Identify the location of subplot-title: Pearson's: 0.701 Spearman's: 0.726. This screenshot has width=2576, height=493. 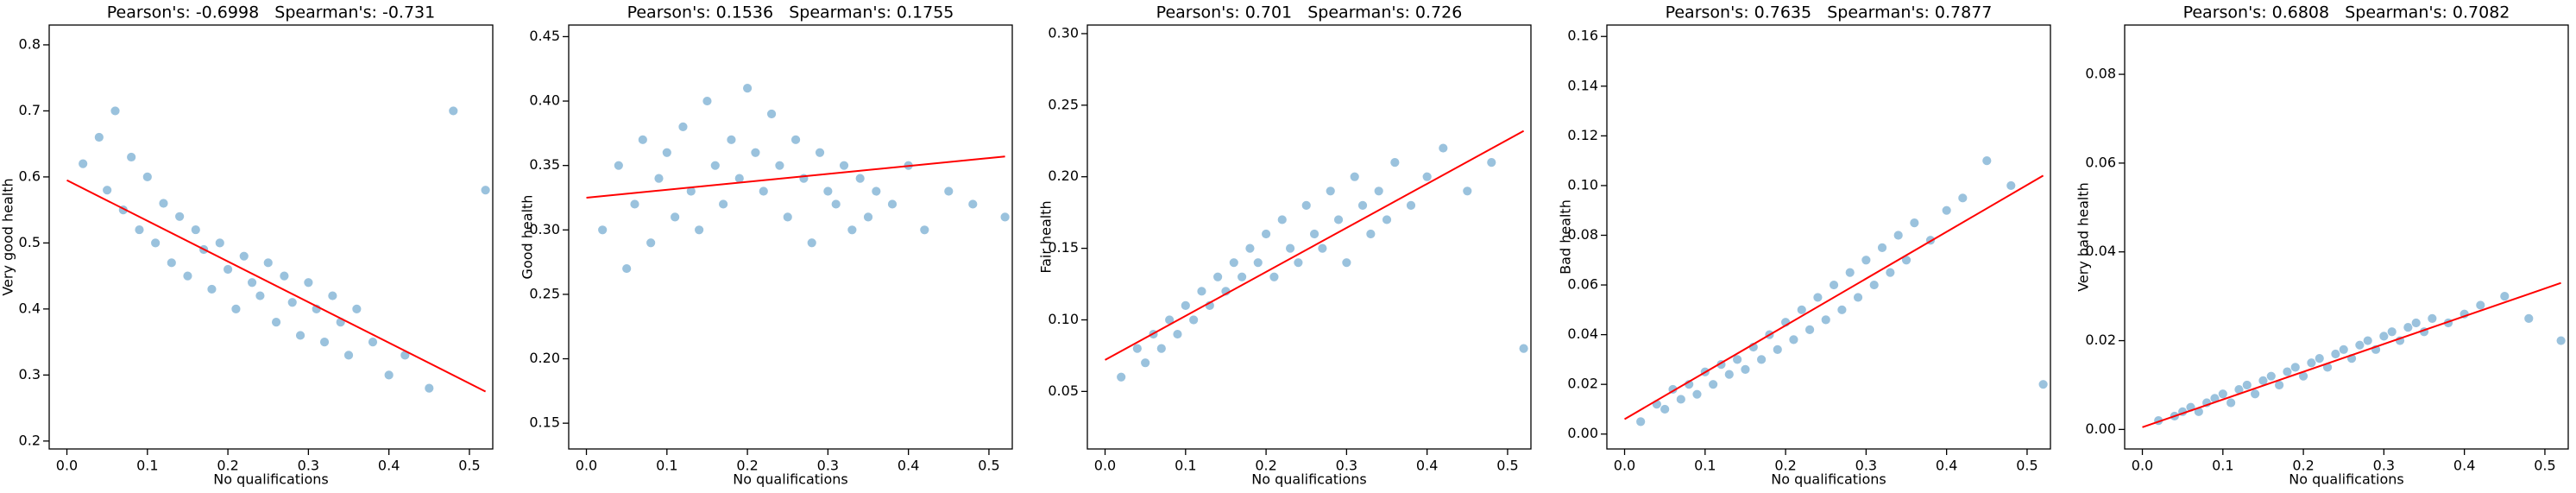
(1309, 12).